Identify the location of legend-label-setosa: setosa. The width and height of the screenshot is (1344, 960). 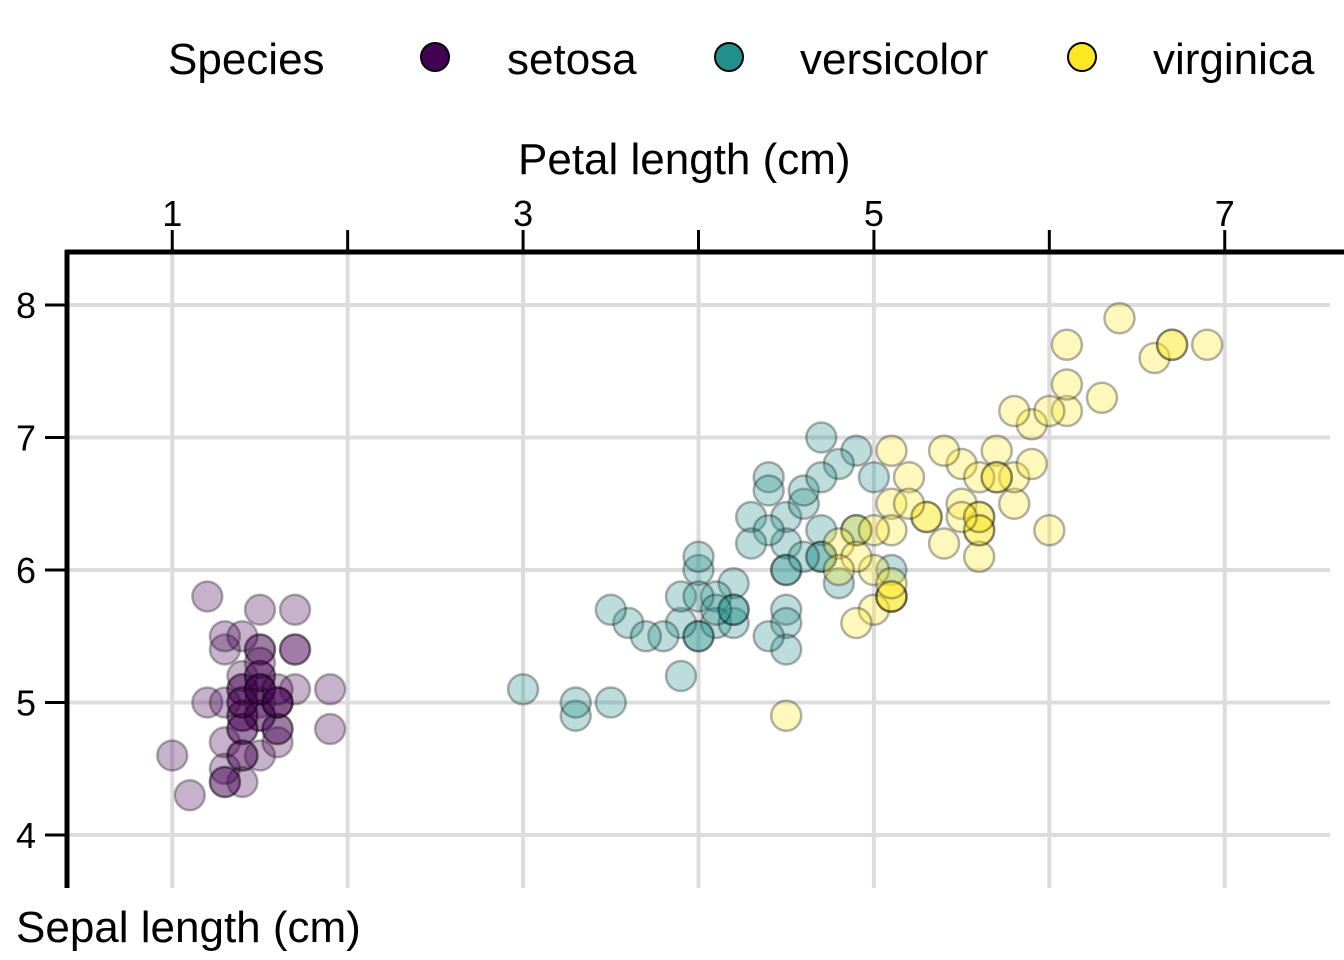
(572, 59).